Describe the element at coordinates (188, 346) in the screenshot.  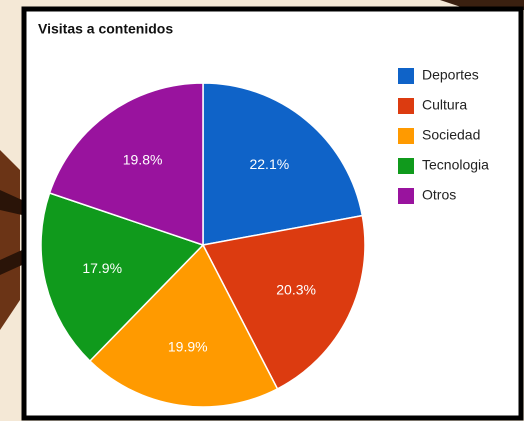
I see `slice-label: 19.9%` at that location.